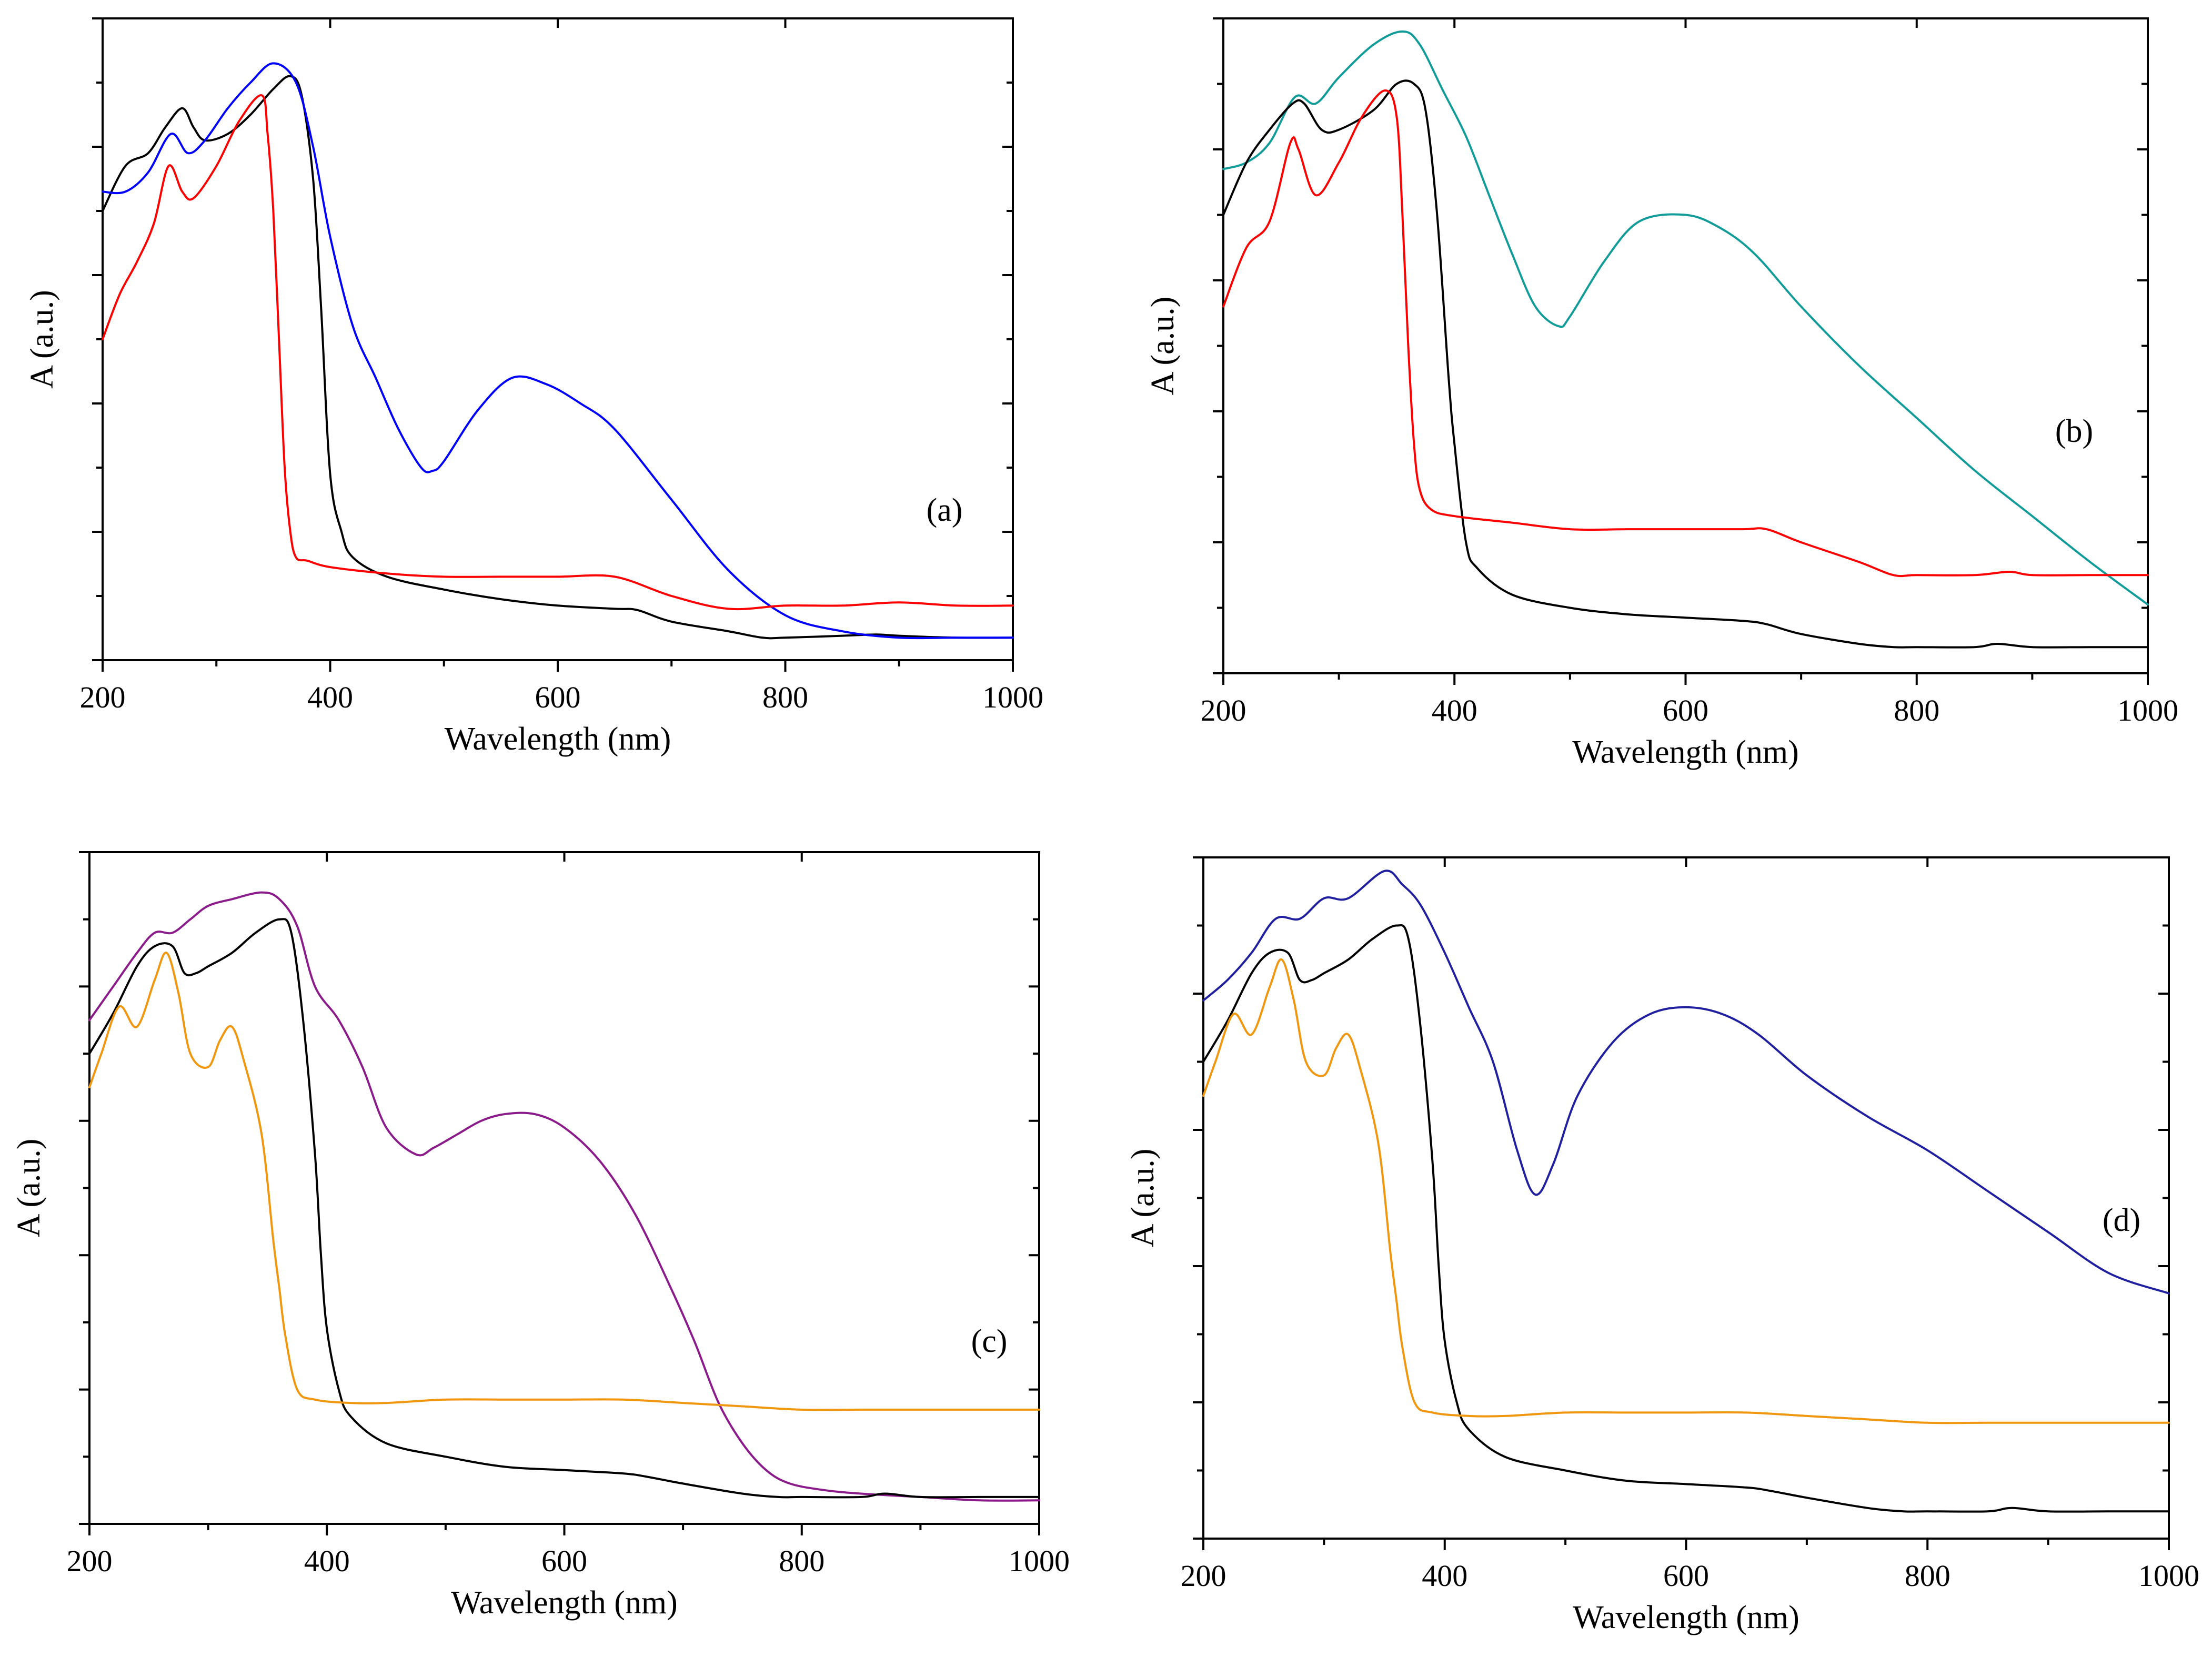  What do you see at coordinates (2121, 1220) in the screenshot?
I see `panel-label: (d)` at bounding box center [2121, 1220].